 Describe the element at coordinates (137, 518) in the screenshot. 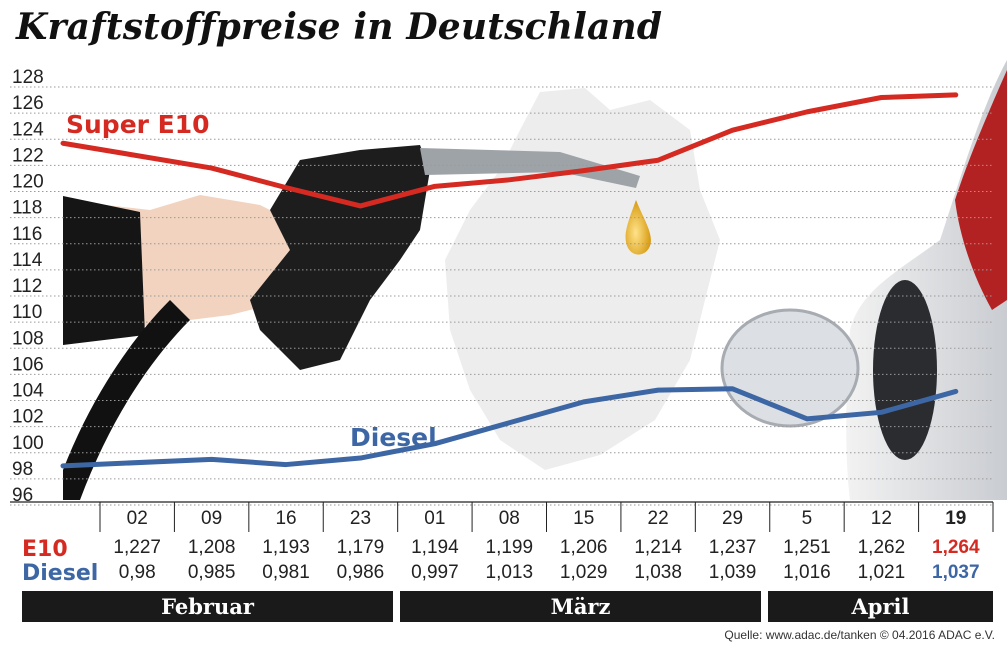

I see `x-tick-label: 02` at that location.